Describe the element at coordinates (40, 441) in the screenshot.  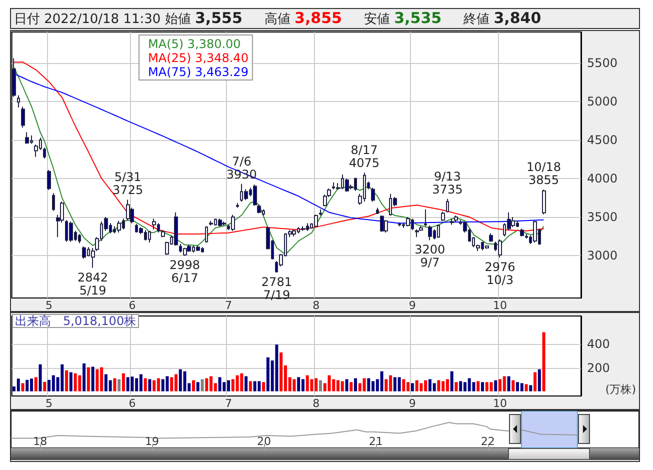
I see `x-tick-label: 18` at that location.